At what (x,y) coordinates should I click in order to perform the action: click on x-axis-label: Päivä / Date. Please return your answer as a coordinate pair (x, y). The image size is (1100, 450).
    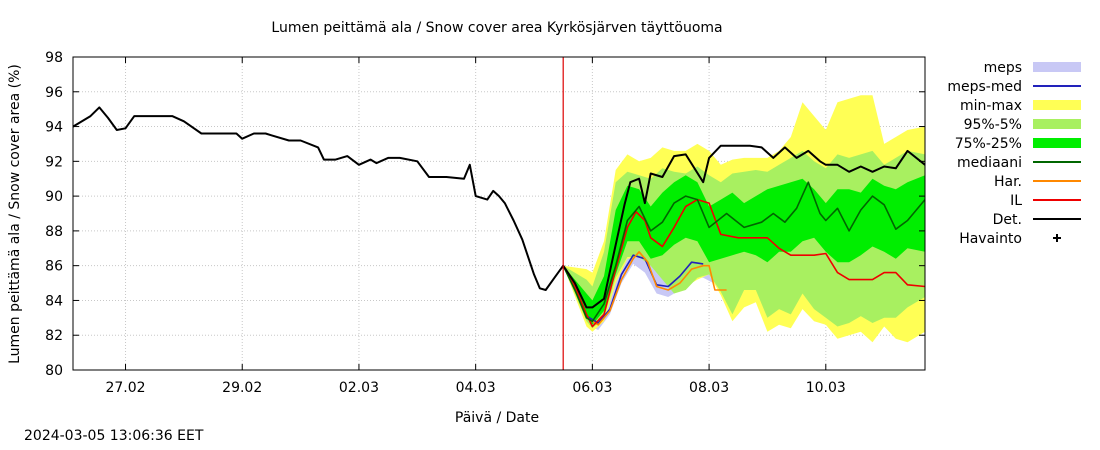
    Looking at the image, I should click on (497, 418).